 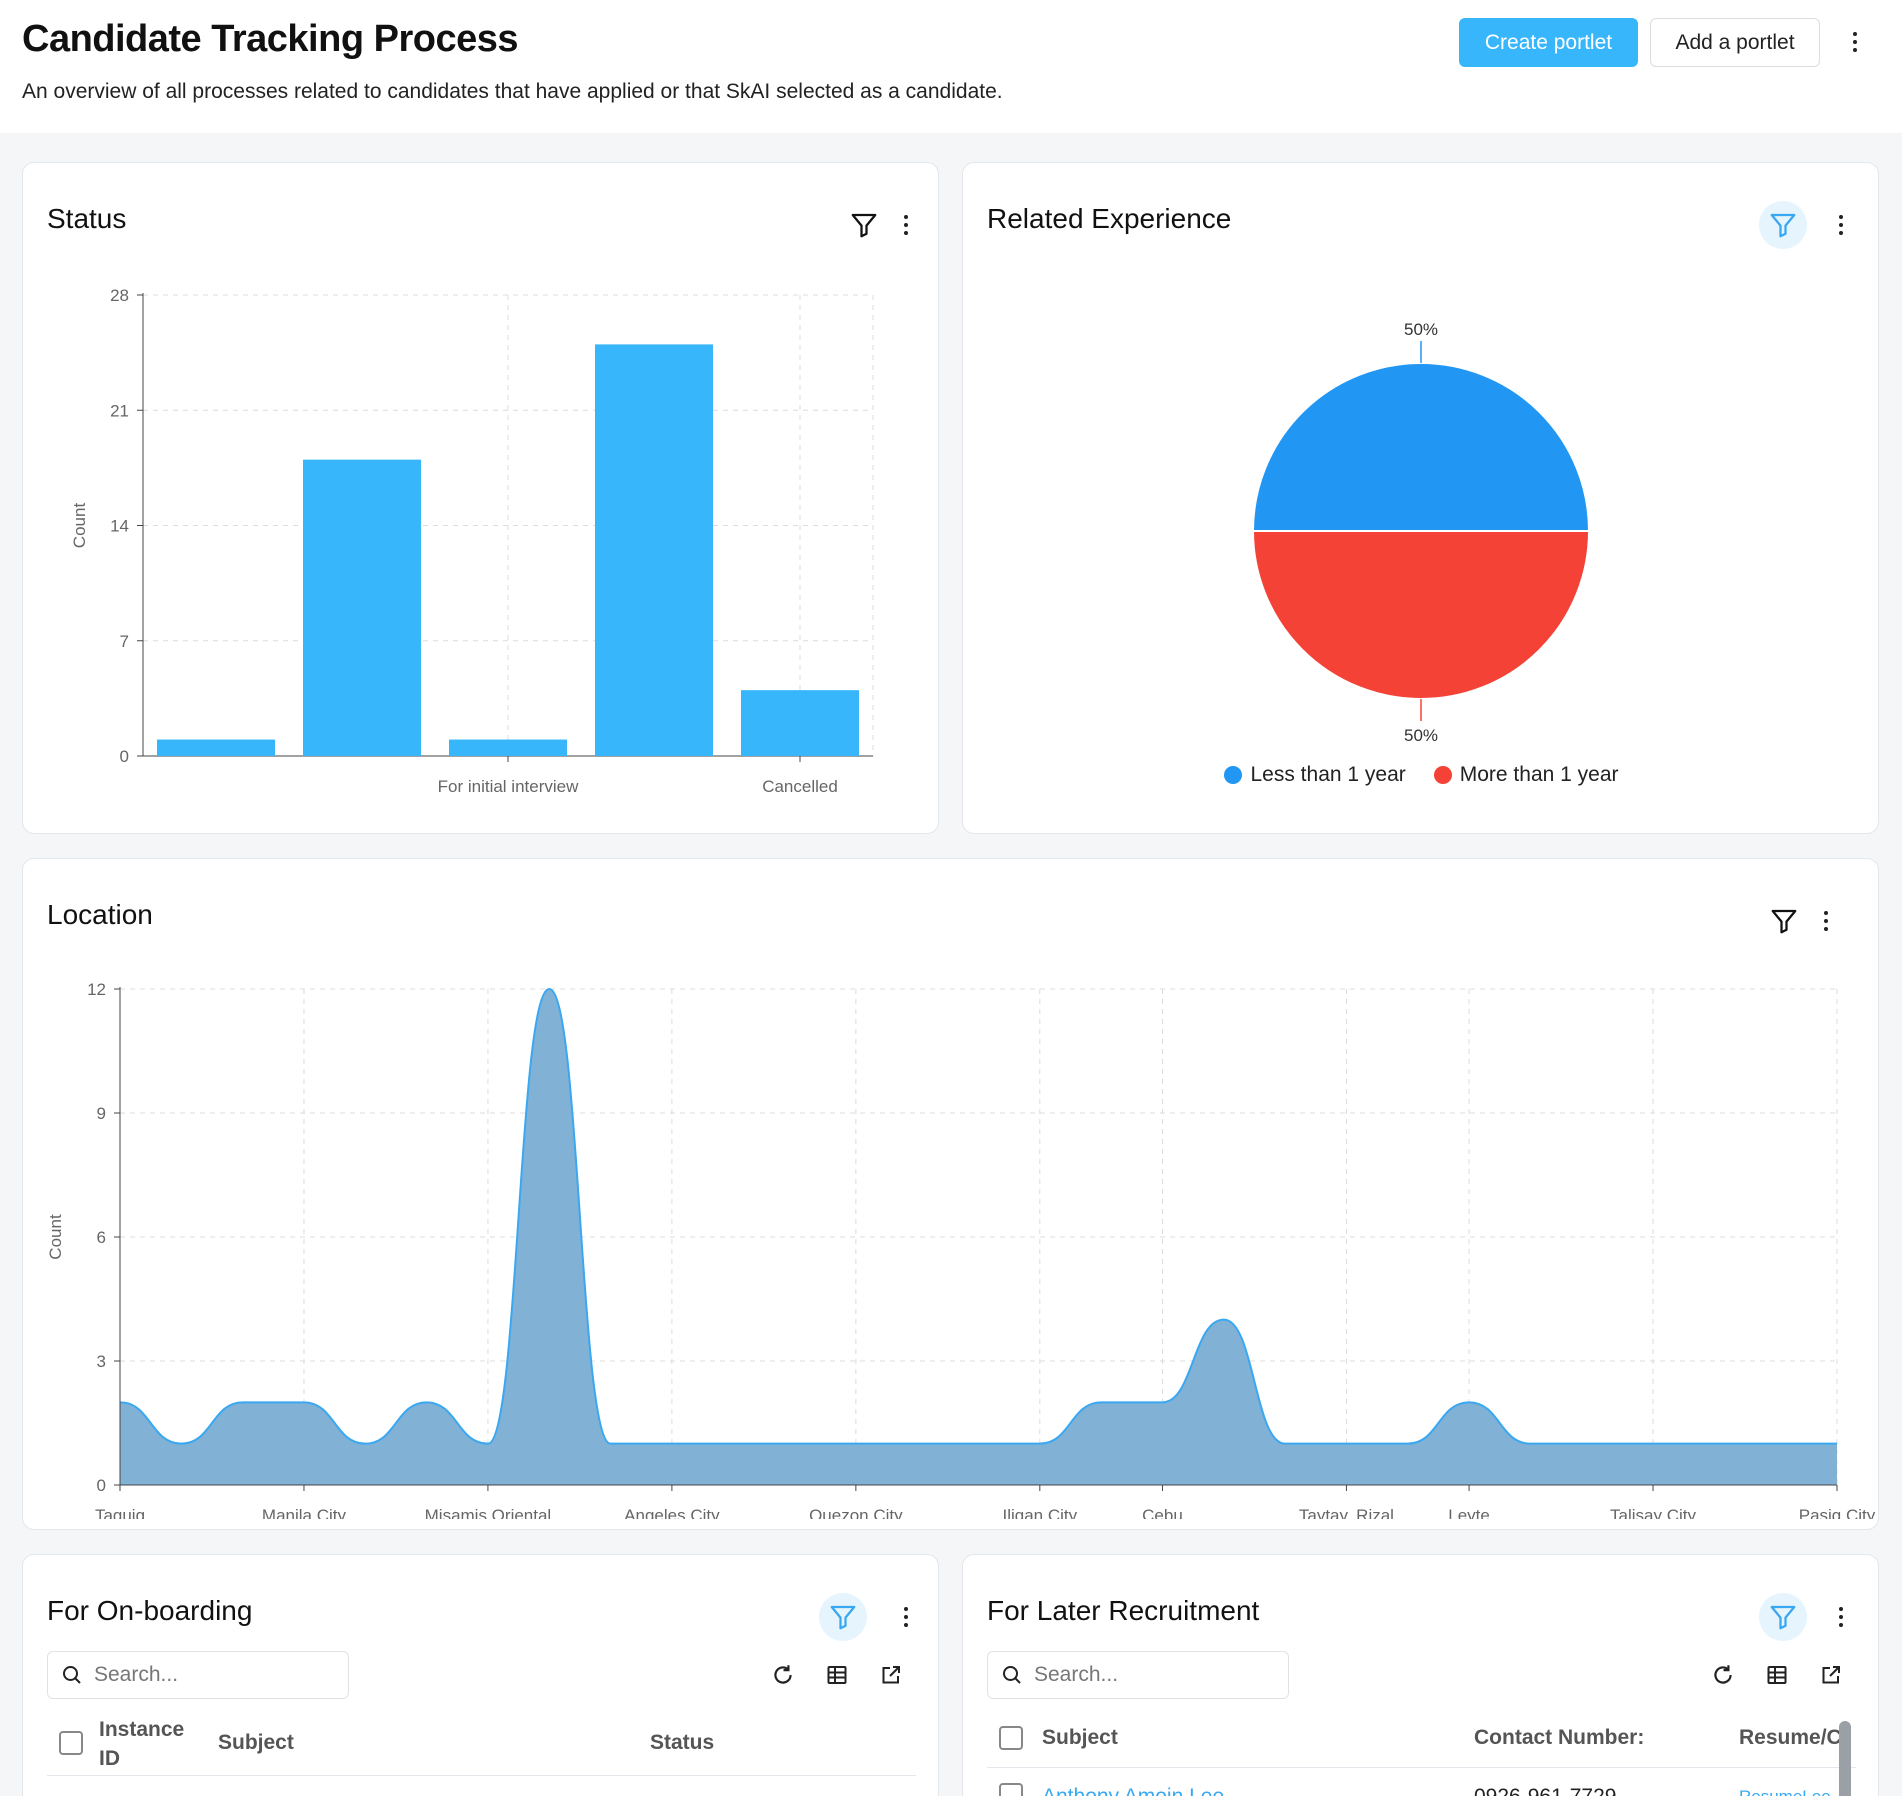 I want to click on row-subject-link: Anthony Amoin Lee, so click(x=1133, y=1790).